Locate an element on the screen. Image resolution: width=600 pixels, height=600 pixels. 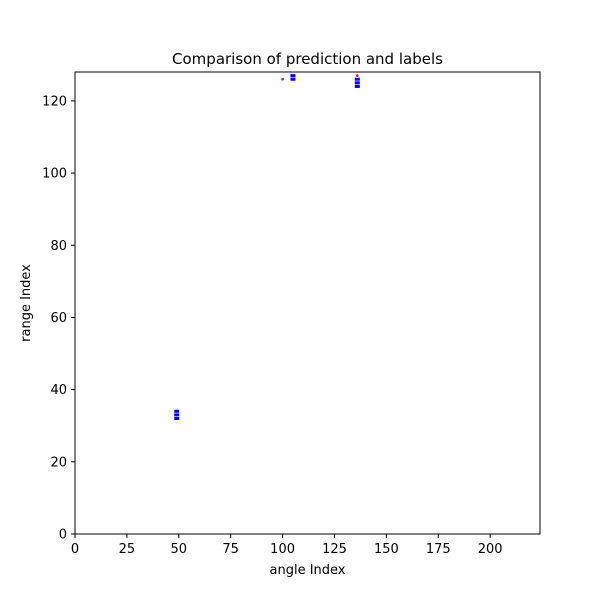
y-tick-label: 80 is located at coordinates (58, 246).